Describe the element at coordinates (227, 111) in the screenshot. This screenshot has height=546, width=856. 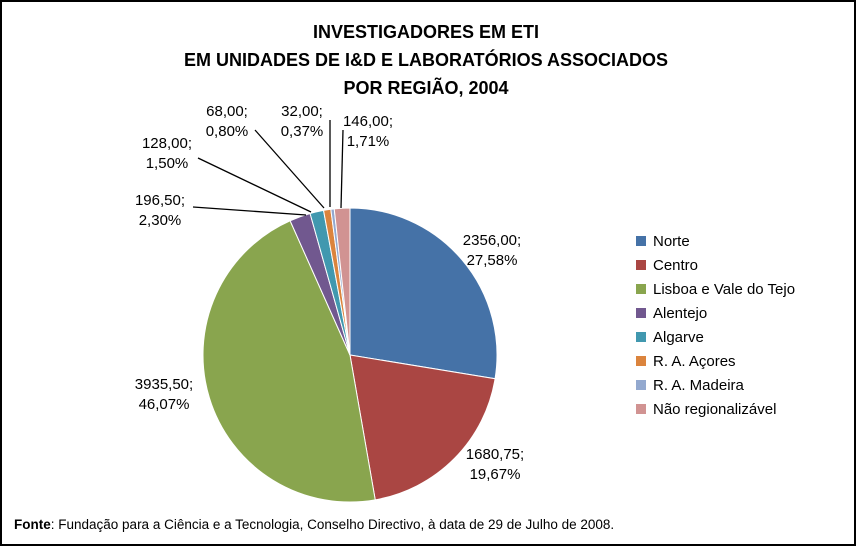
I see `data-label-value-acores: 68,00;` at that location.